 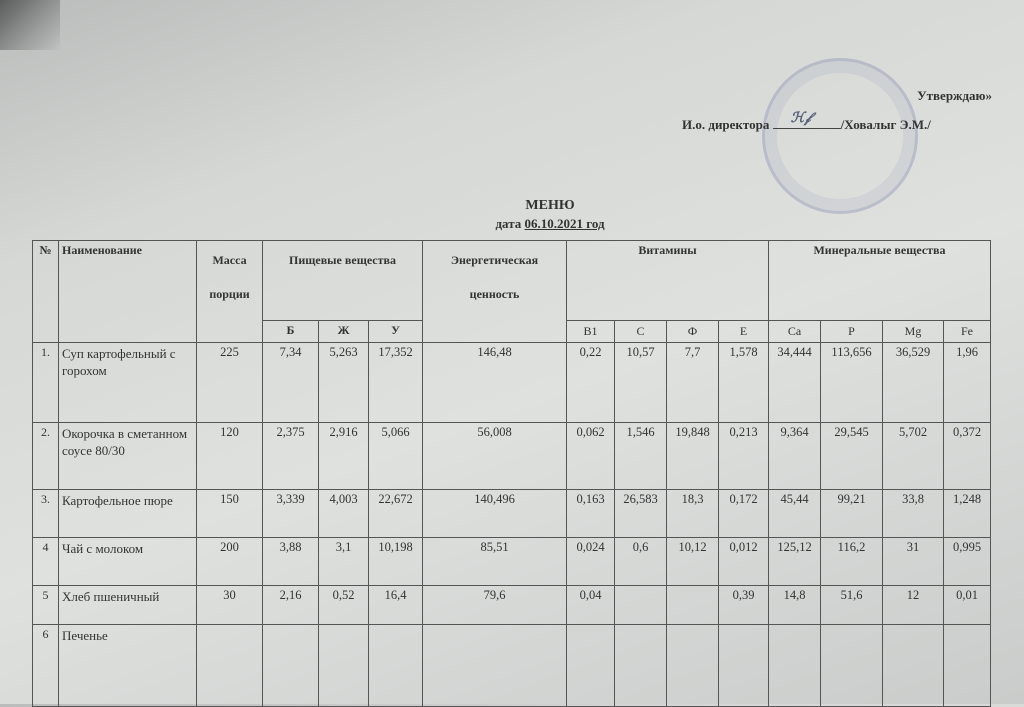 What do you see at coordinates (343, 382) in the screenshot?
I see `table-cell: 5,263` at bounding box center [343, 382].